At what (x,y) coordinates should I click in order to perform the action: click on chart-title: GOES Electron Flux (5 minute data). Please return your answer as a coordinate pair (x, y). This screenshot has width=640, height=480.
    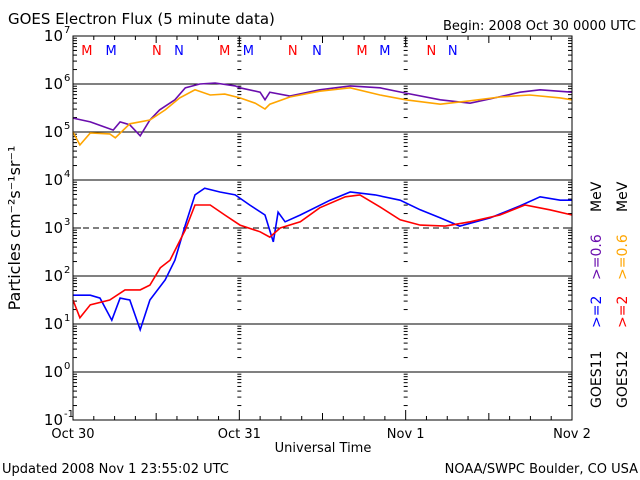
    Looking at the image, I should click on (141, 19).